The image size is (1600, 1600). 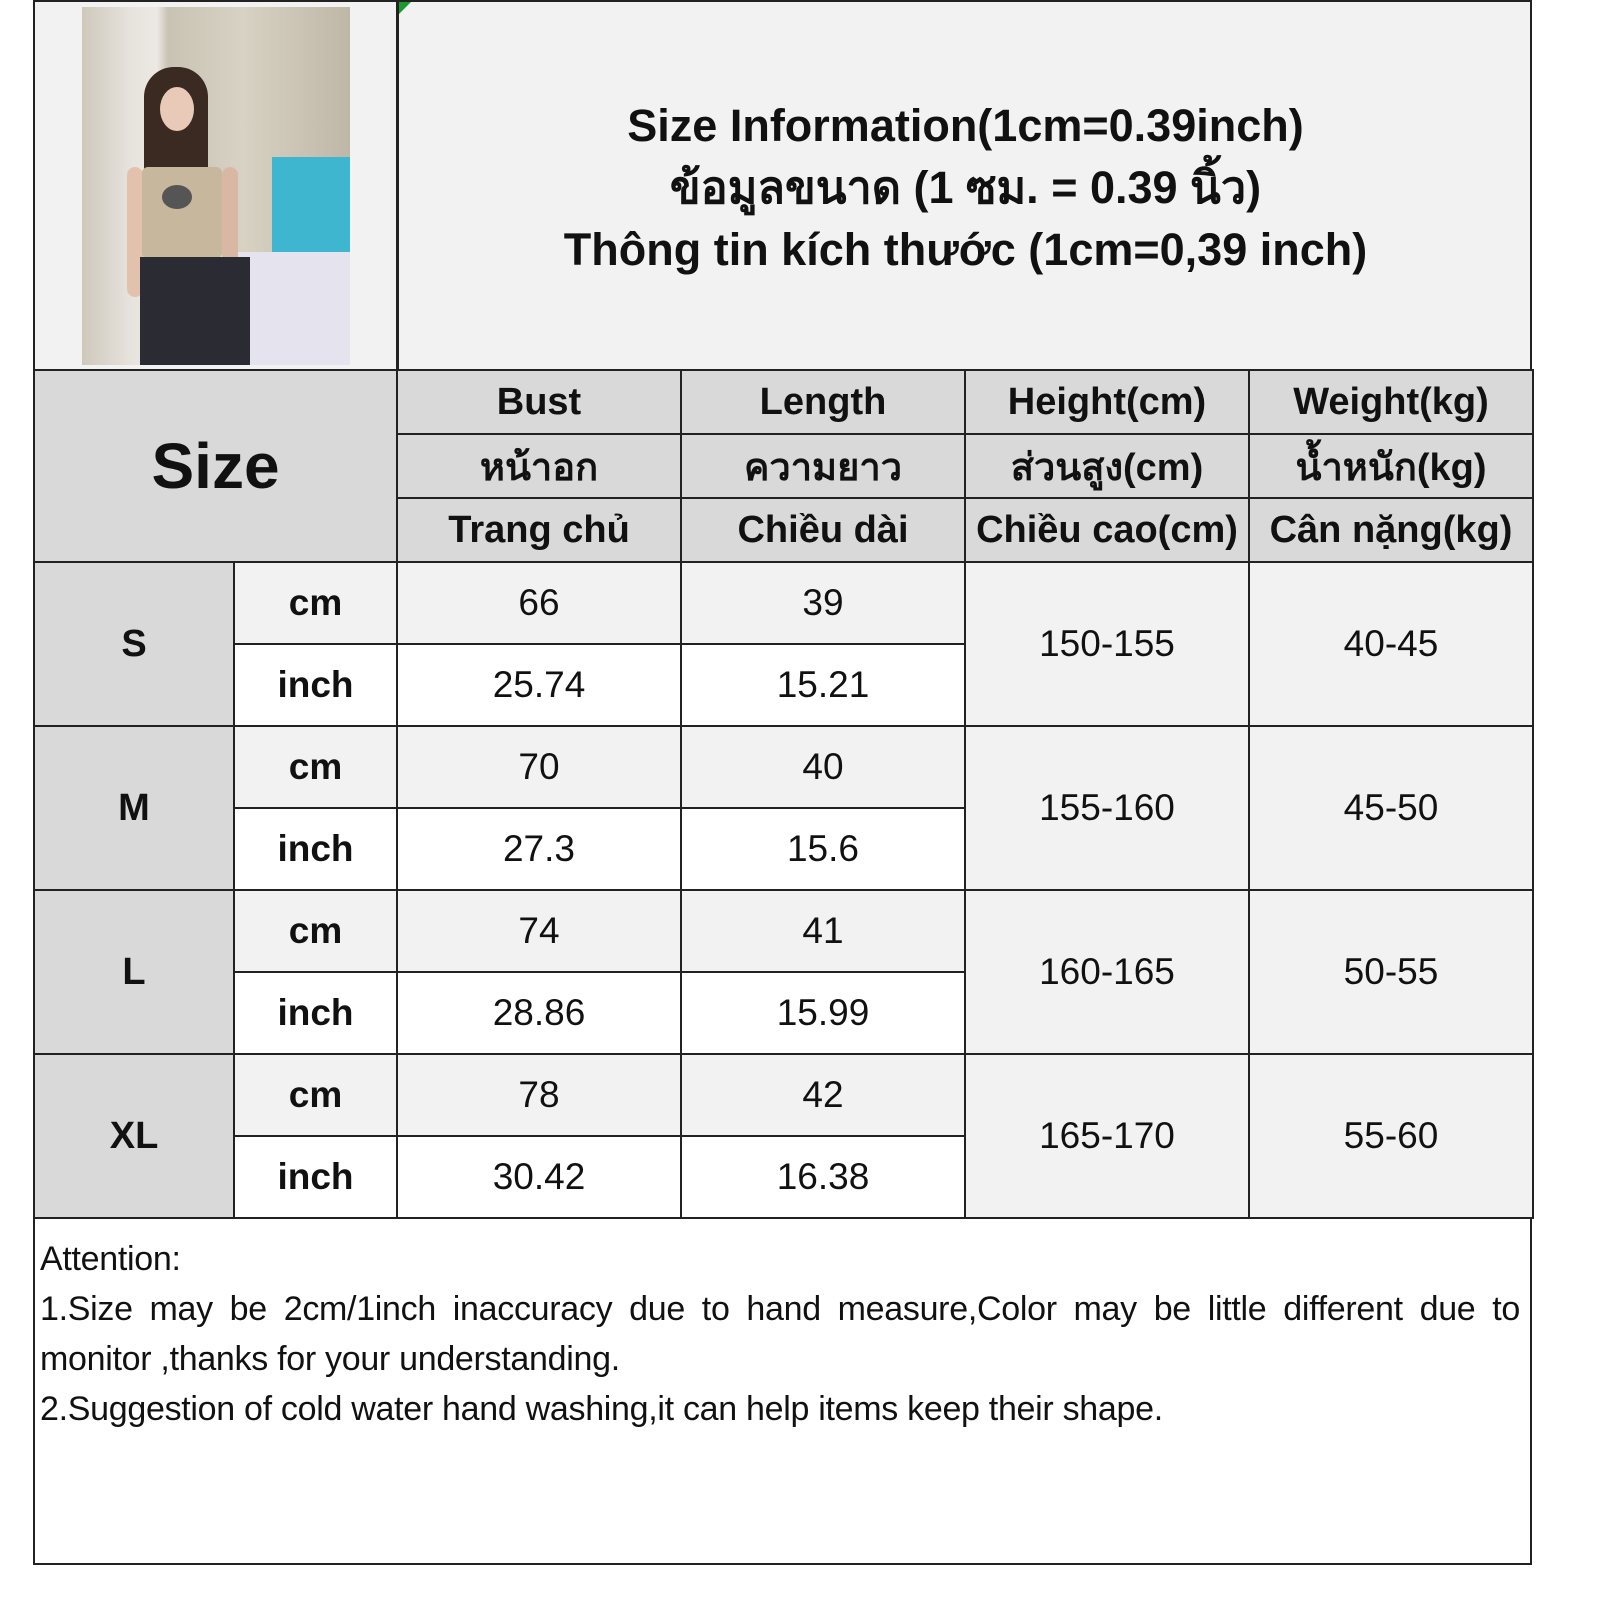 I want to click on title-th: ข้อมูลขนาด (1 ซม. = 0.39 นิ้ว), so click(x=965, y=187).